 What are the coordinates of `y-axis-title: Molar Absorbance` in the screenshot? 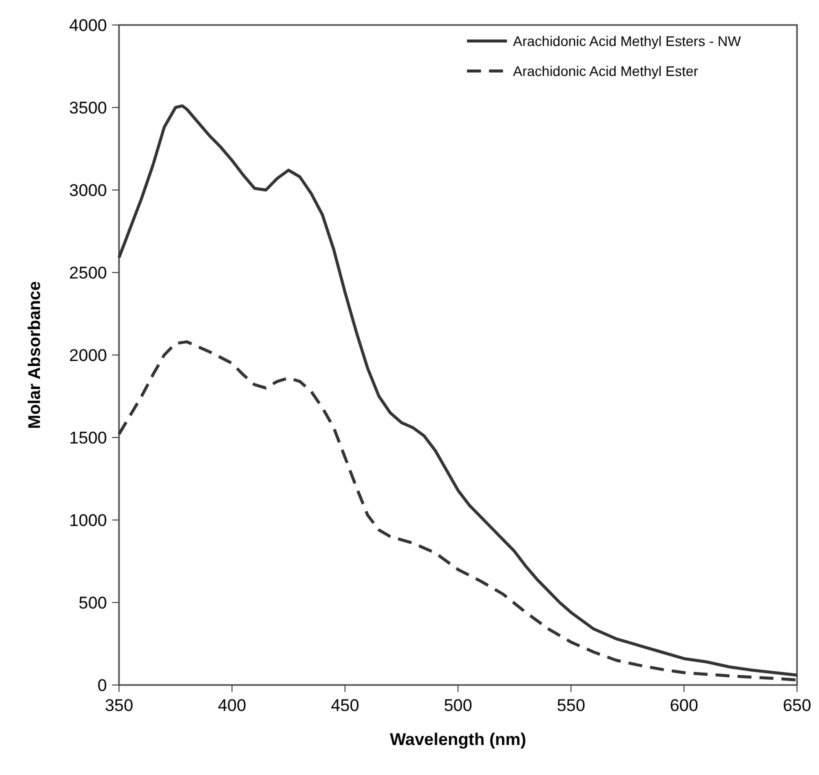 It's located at (34, 355).